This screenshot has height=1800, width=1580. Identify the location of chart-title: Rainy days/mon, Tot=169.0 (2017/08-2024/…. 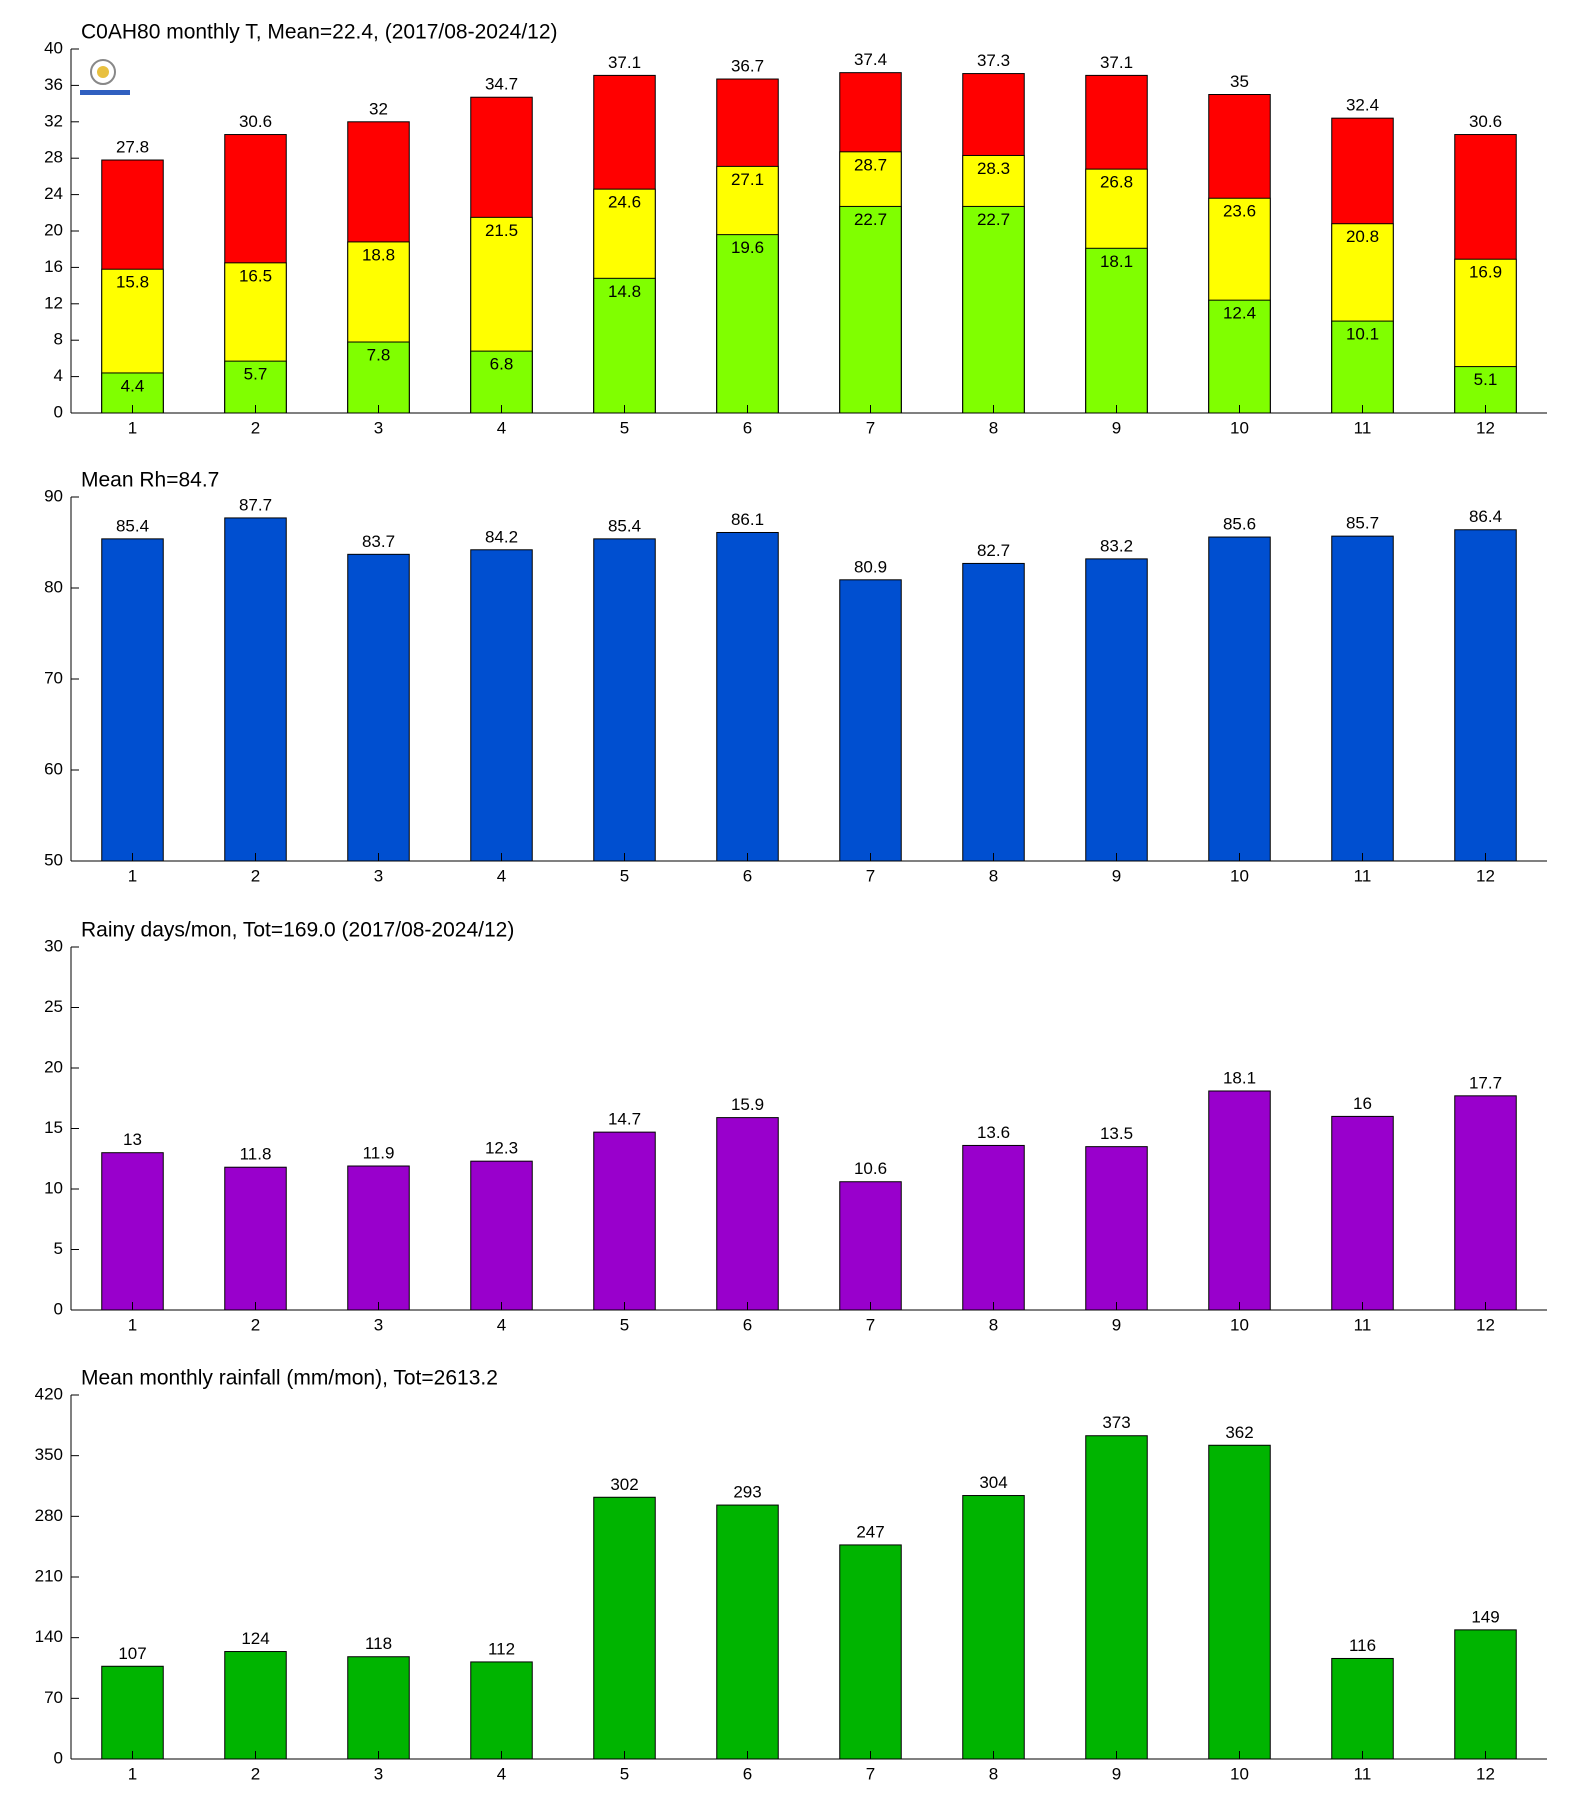
(297, 930).